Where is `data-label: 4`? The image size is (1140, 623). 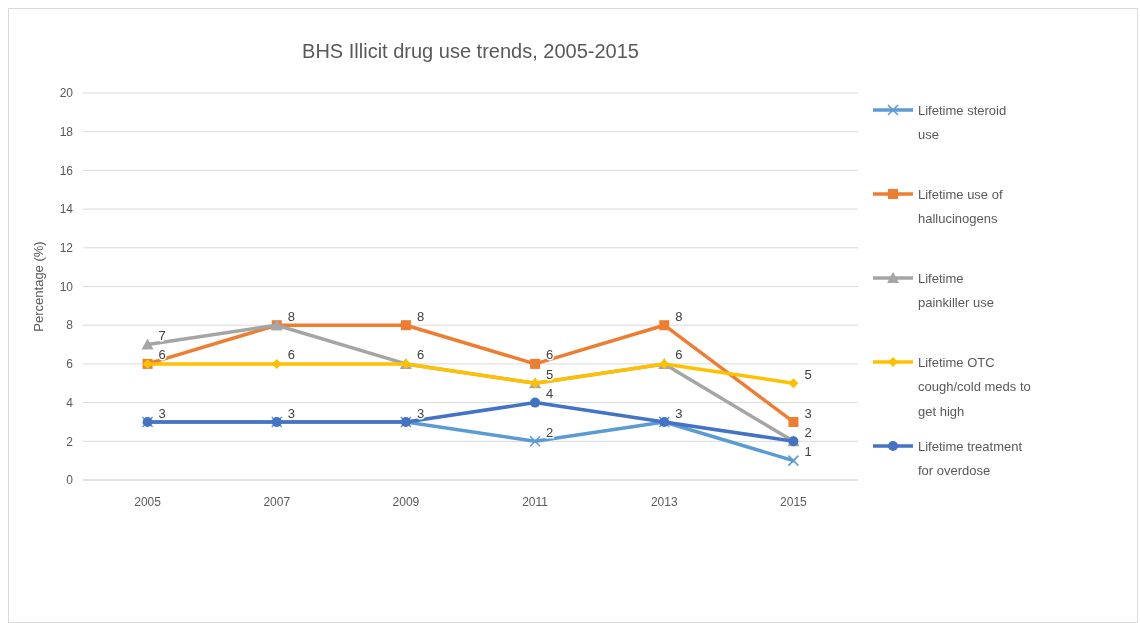
data-label: 4 is located at coordinates (550, 394).